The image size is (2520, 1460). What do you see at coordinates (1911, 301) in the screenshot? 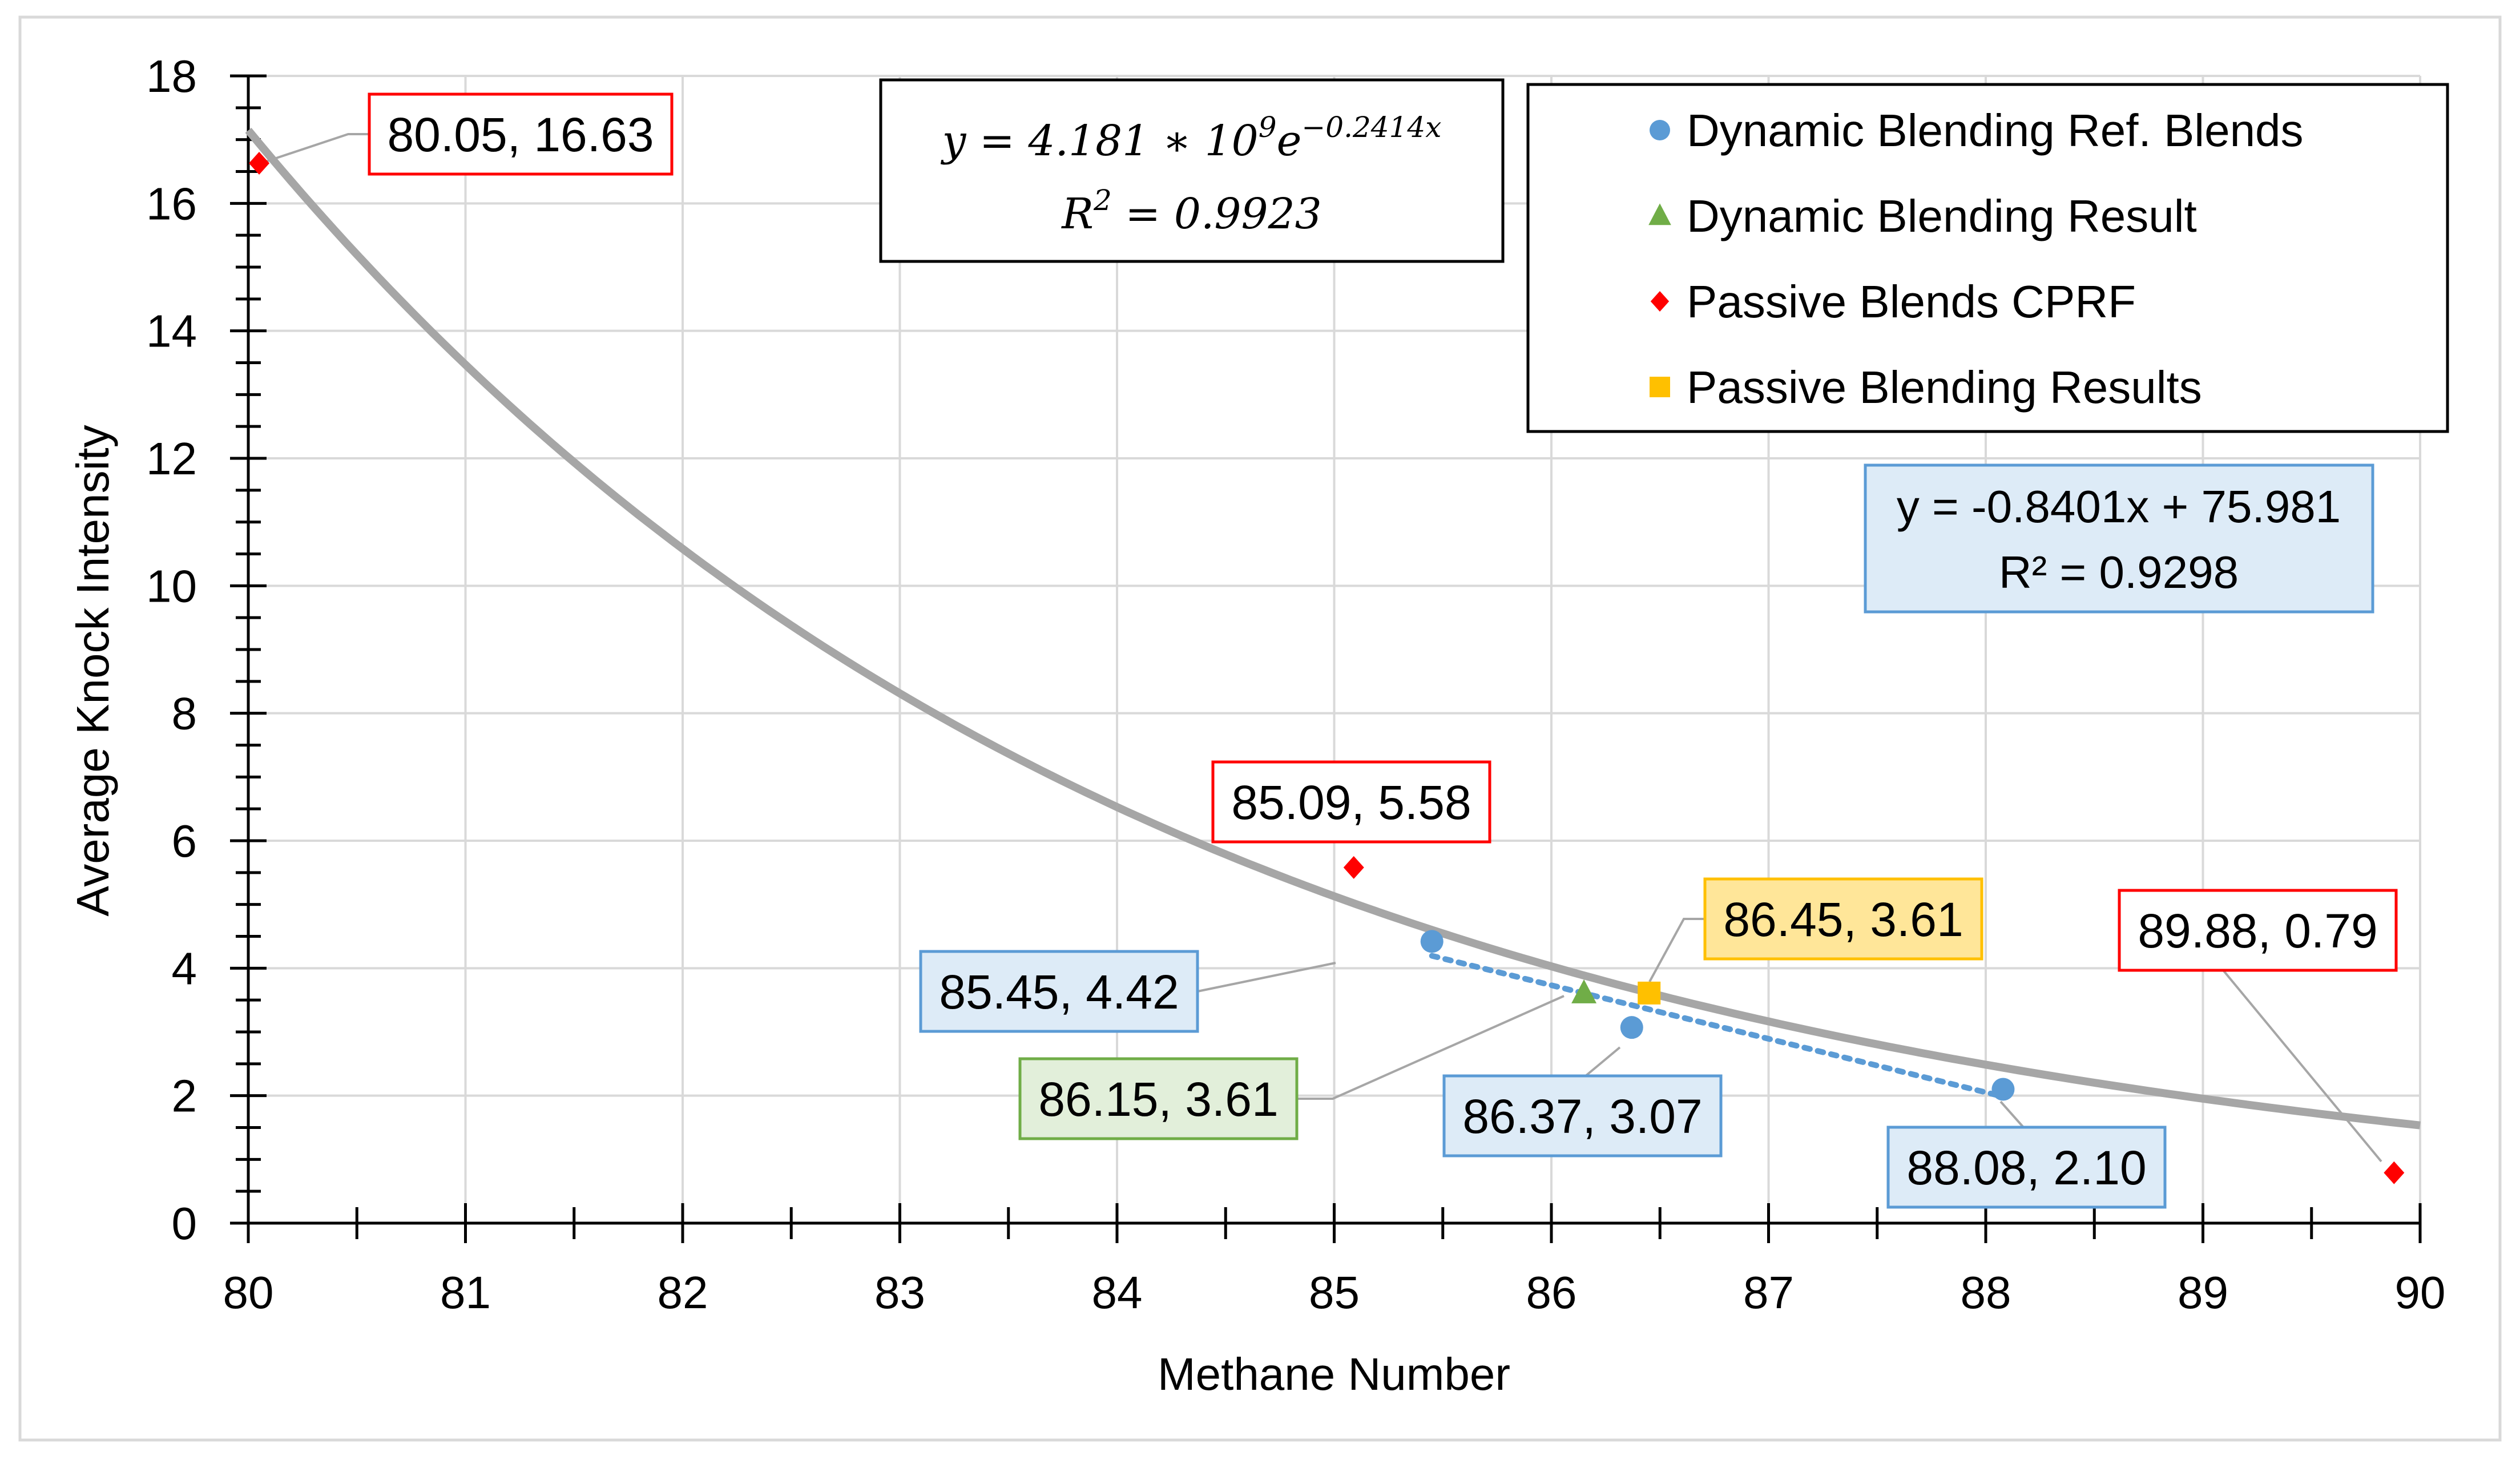
I see `legend-label: Passive Blends CPRF` at bounding box center [1911, 301].